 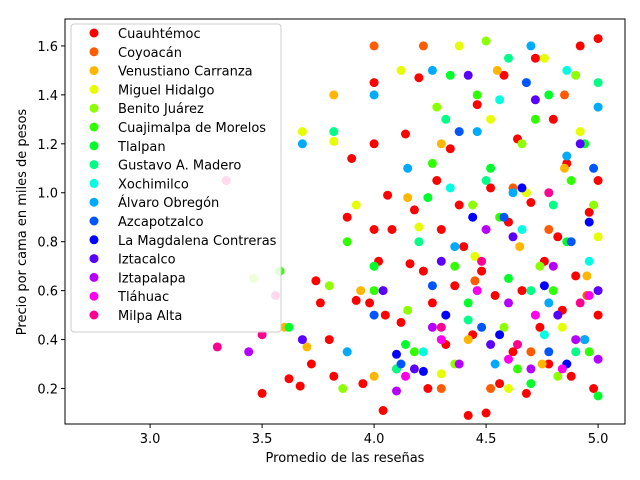 What do you see at coordinates (51, 219) in the screenshot?
I see `y-axis: 0.2 0.4 0.6 0.8 1.0 1.2 1.4 1.6` at bounding box center [51, 219].